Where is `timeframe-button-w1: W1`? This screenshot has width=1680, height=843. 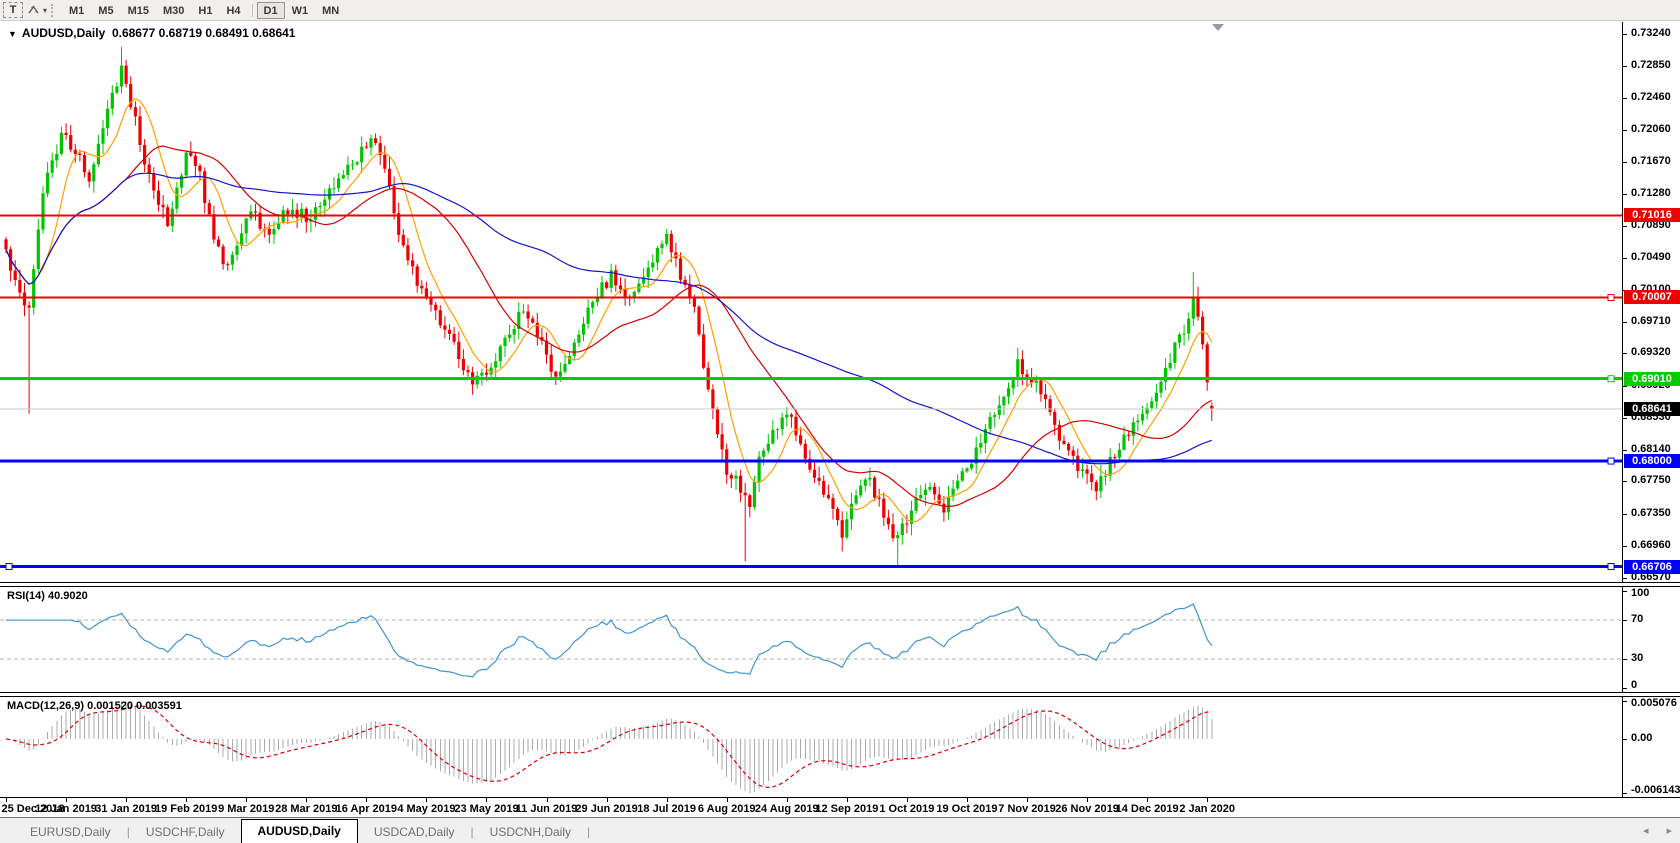
timeframe-button-w1: W1 is located at coordinates (300, 10).